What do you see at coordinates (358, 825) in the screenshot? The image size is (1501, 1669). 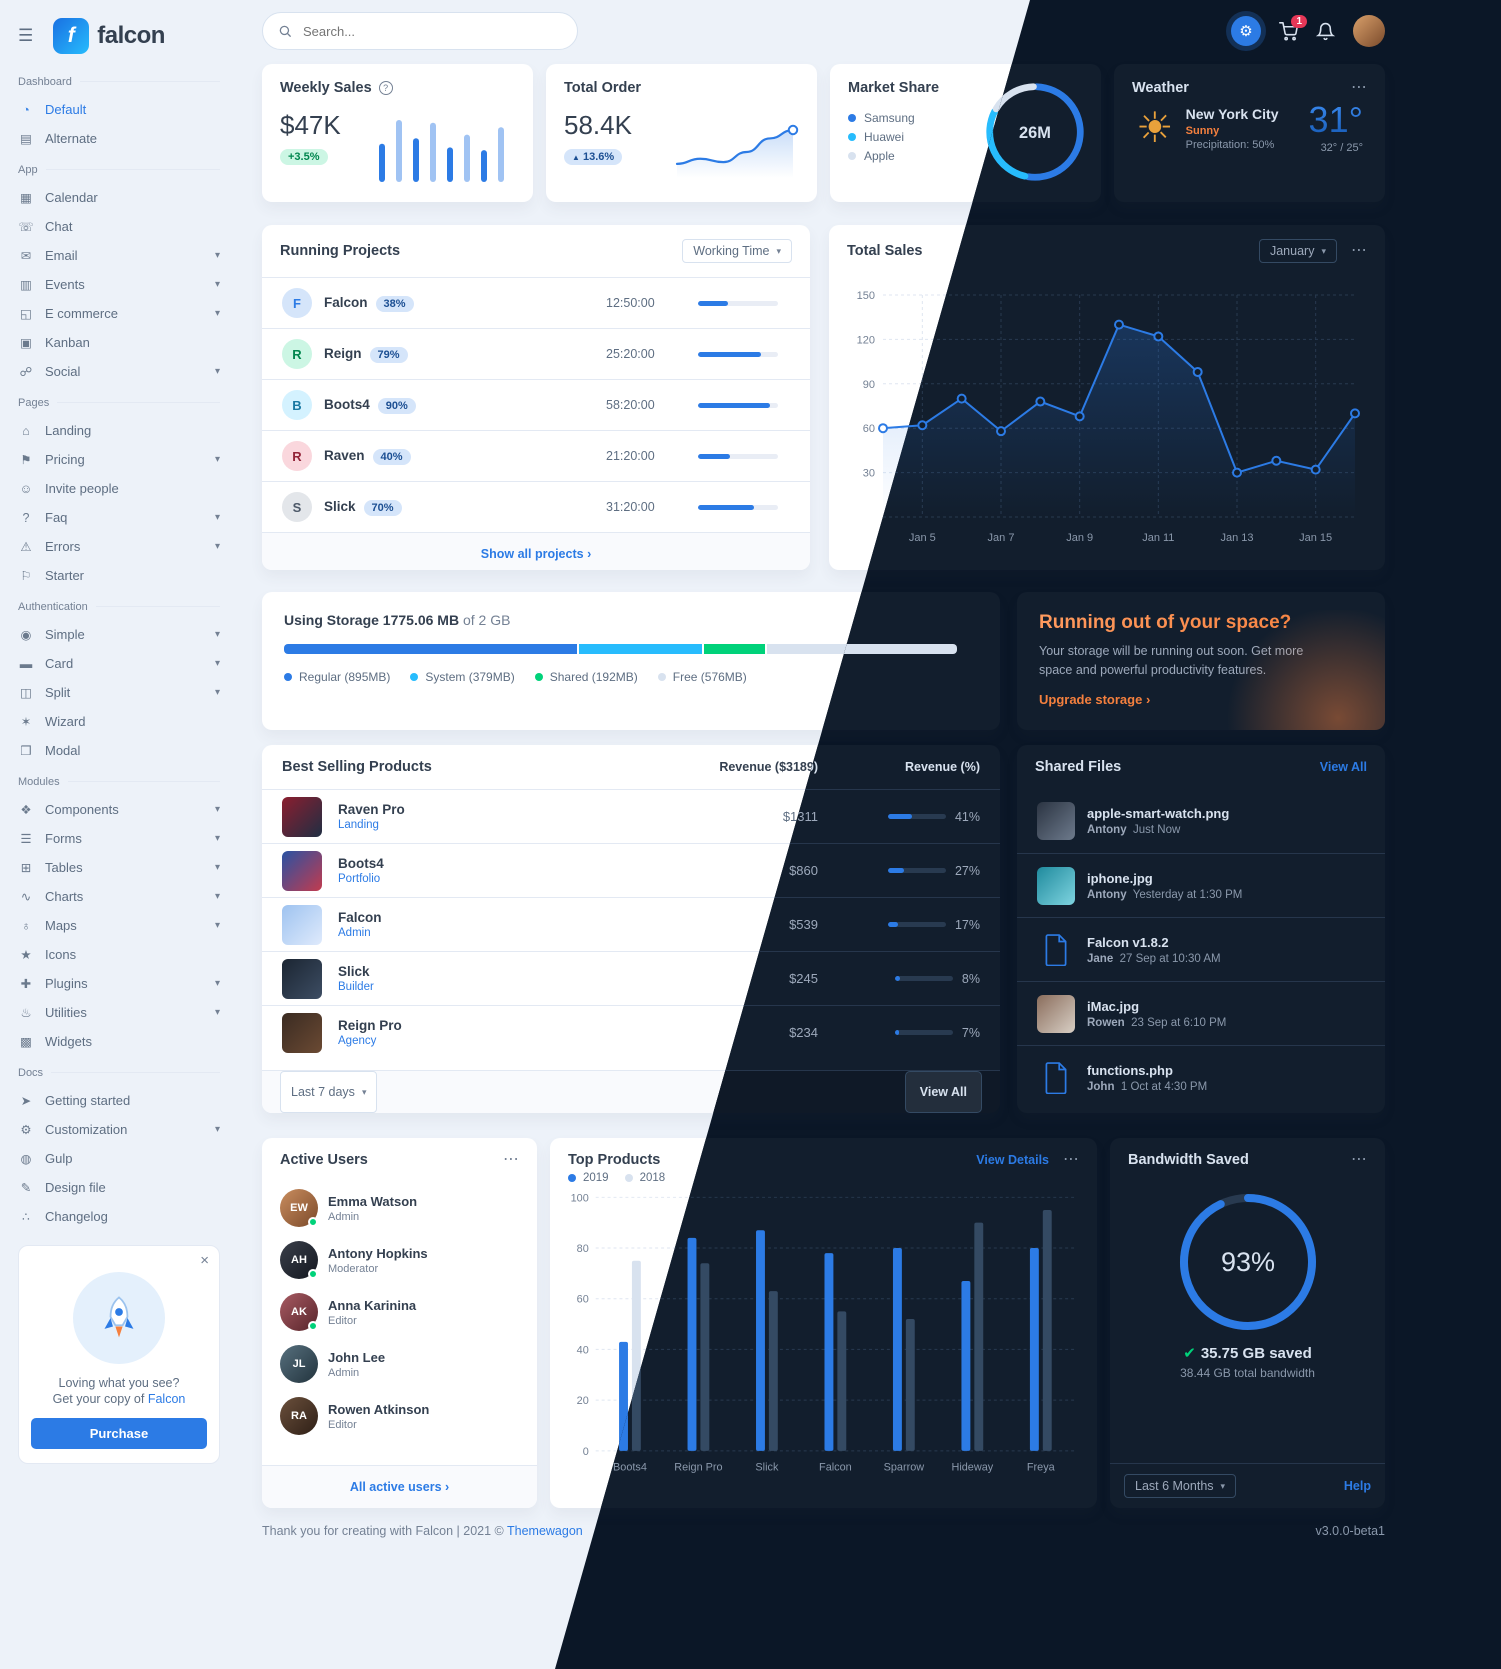 I see `product-category-link: Landing` at bounding box center [358, 825].